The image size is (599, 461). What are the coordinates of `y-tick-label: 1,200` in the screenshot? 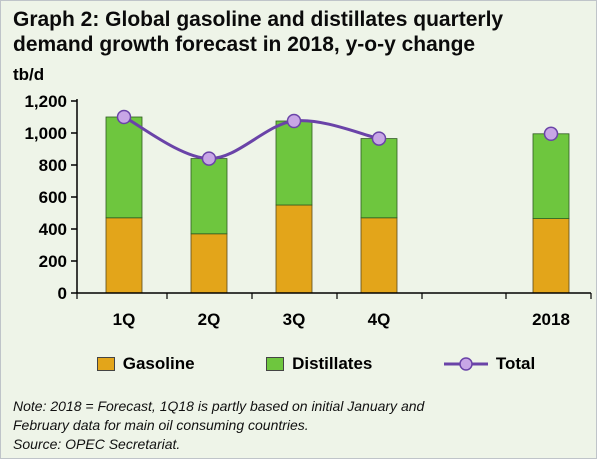 It's located at (45, 101).